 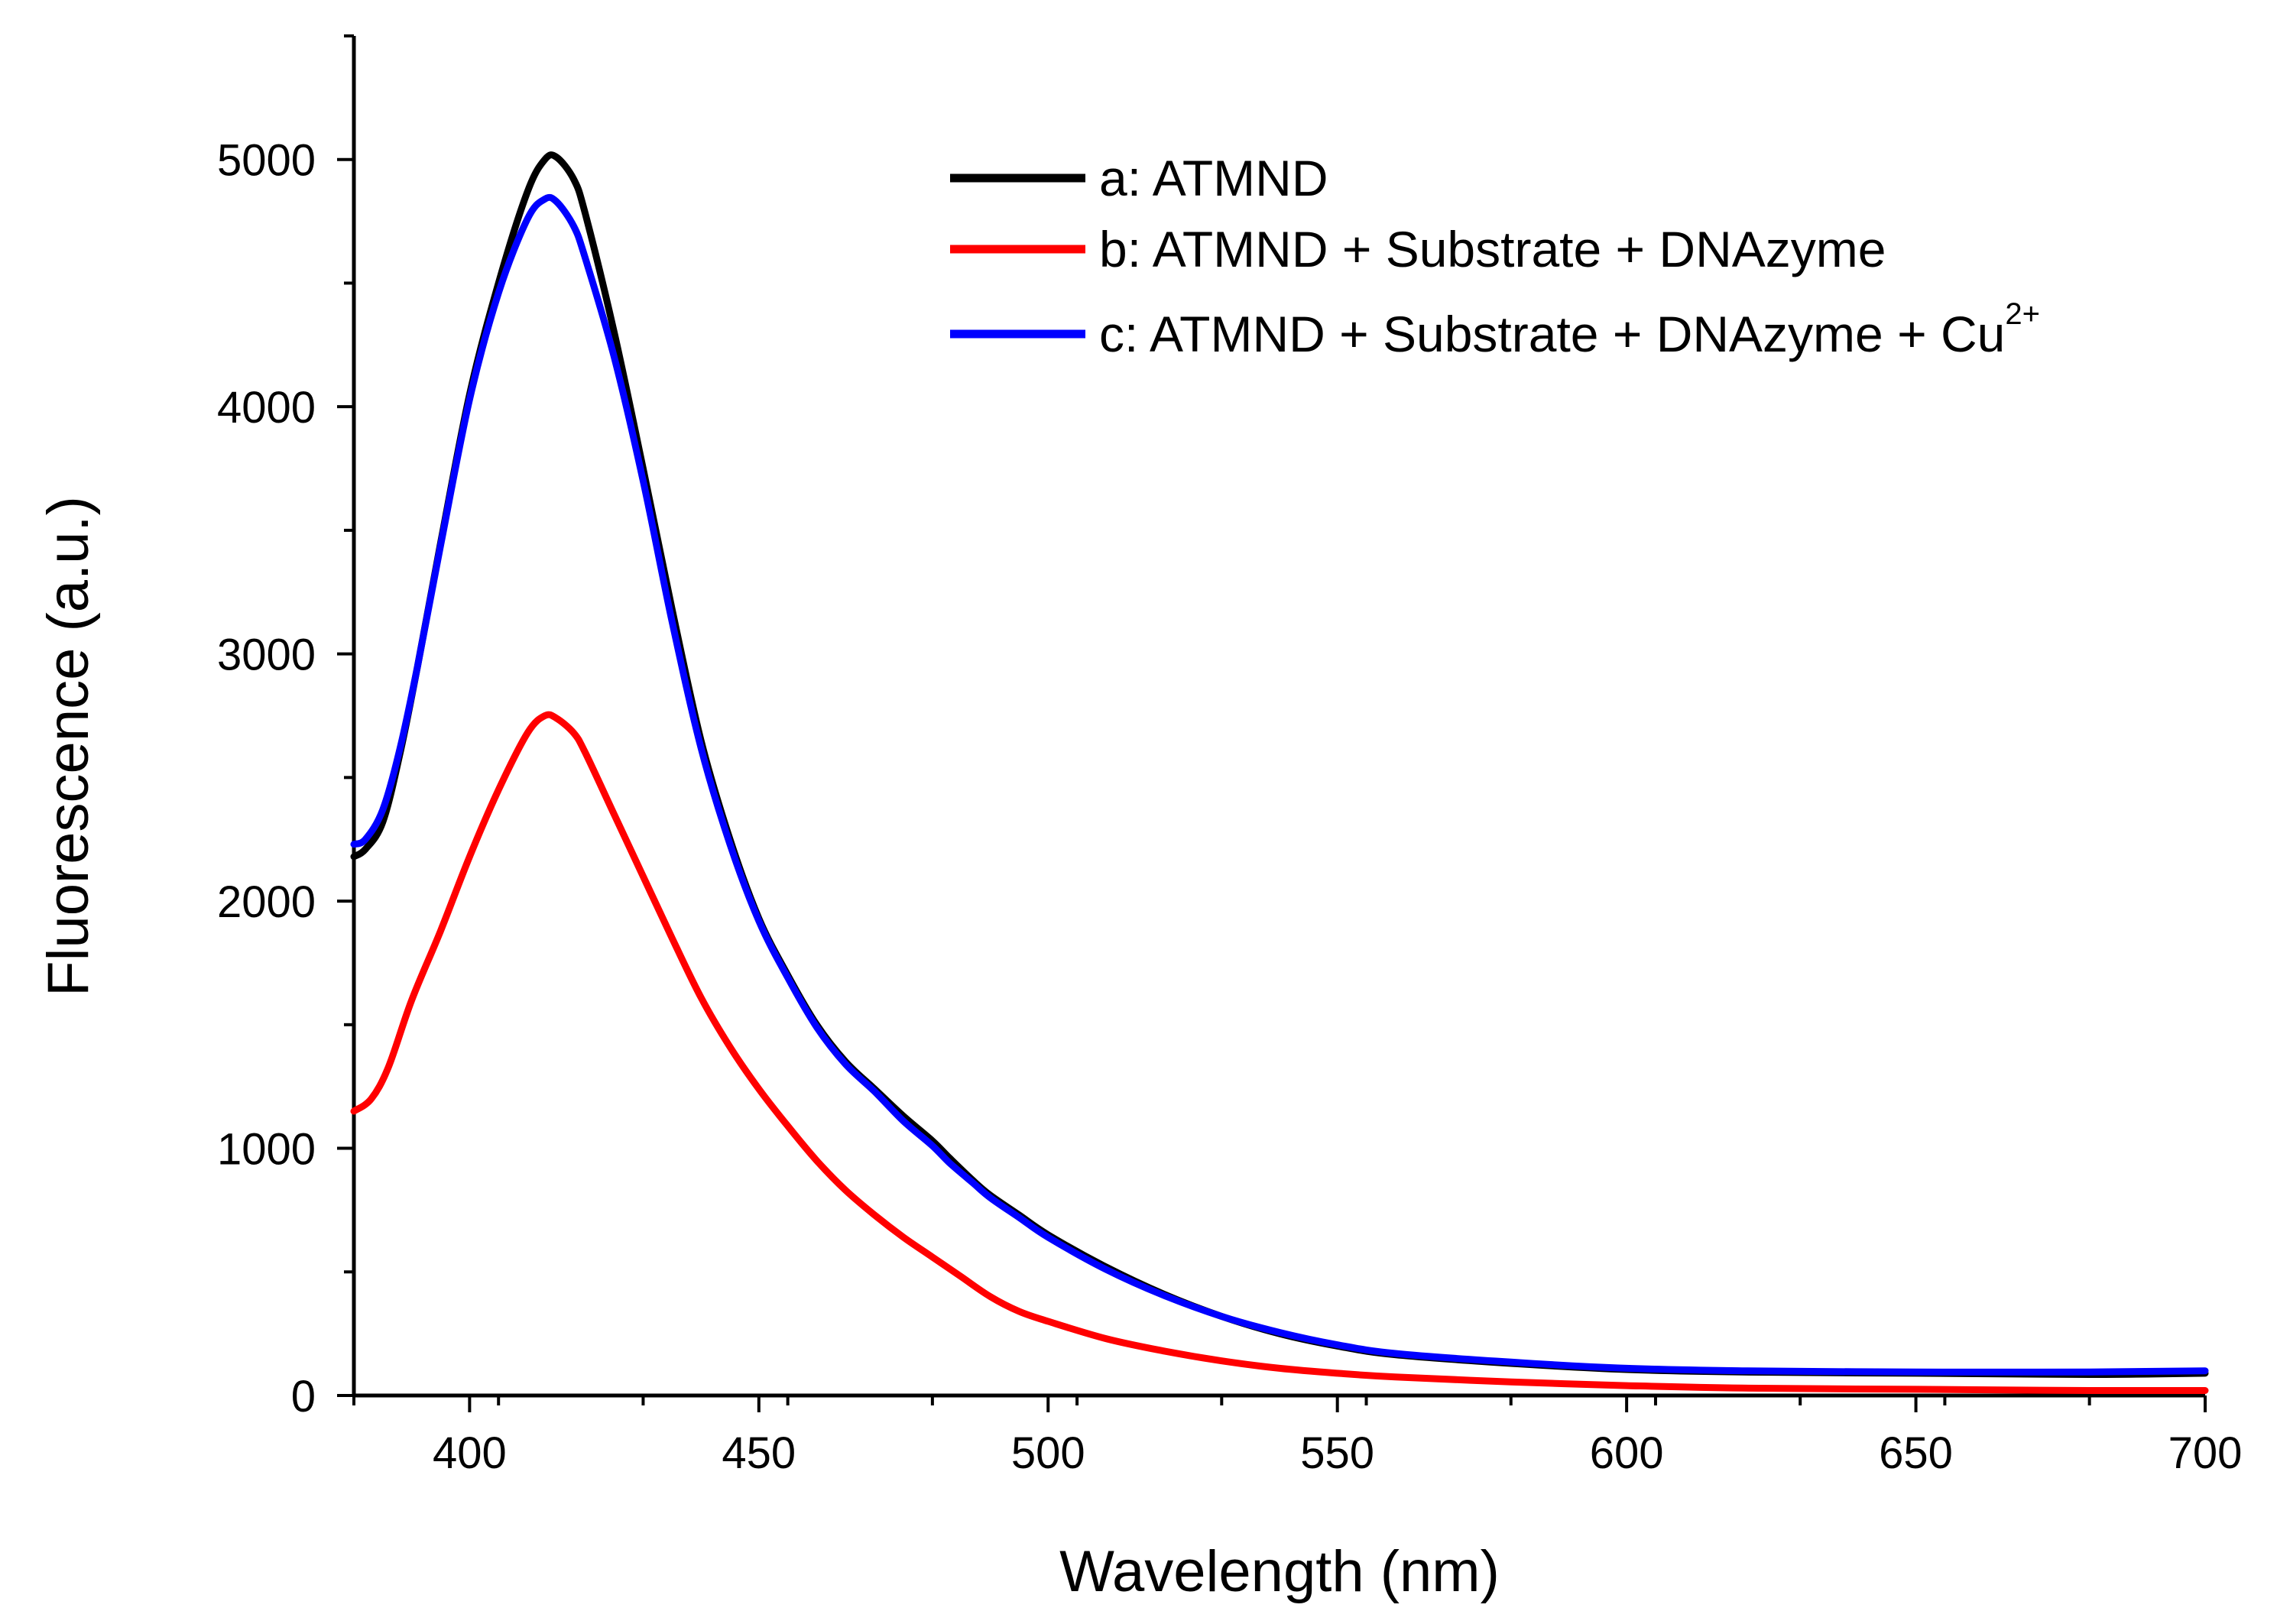 What do you see at coordinates (2022, 314) in the screenshot?
I see `legend-label-superscript: 2+` at bounding box center [2022, 314].